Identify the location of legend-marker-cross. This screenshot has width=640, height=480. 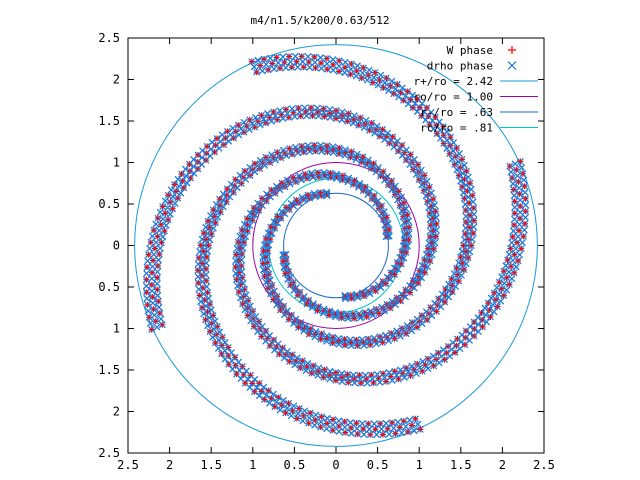
(512, 65).